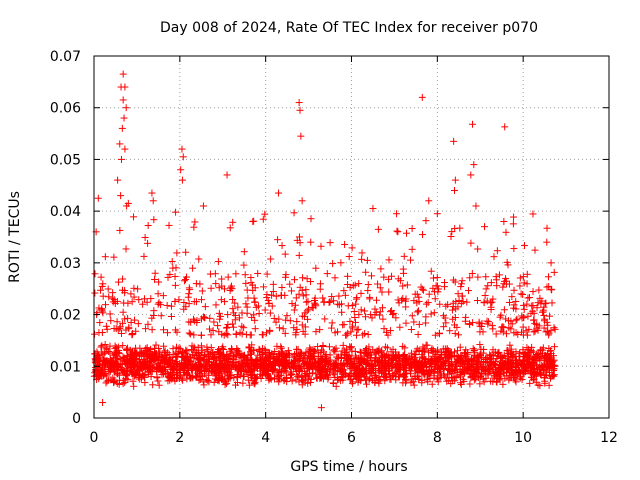 The height and width of the screenshot is (480, 640). I want to click on y-tick-label: 0.04, so click(65, 212).